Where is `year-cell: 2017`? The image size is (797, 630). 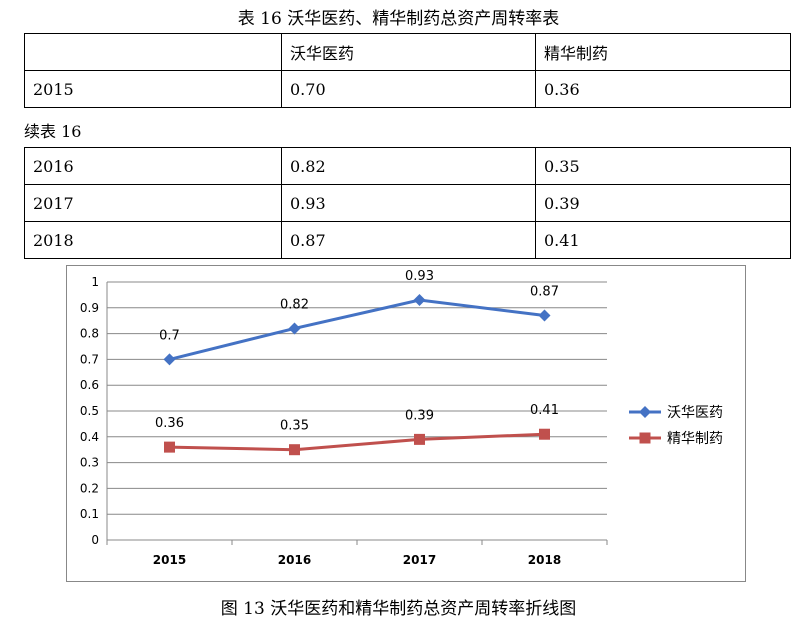
year-cell: 2017 is located at coordinates (153, 203).